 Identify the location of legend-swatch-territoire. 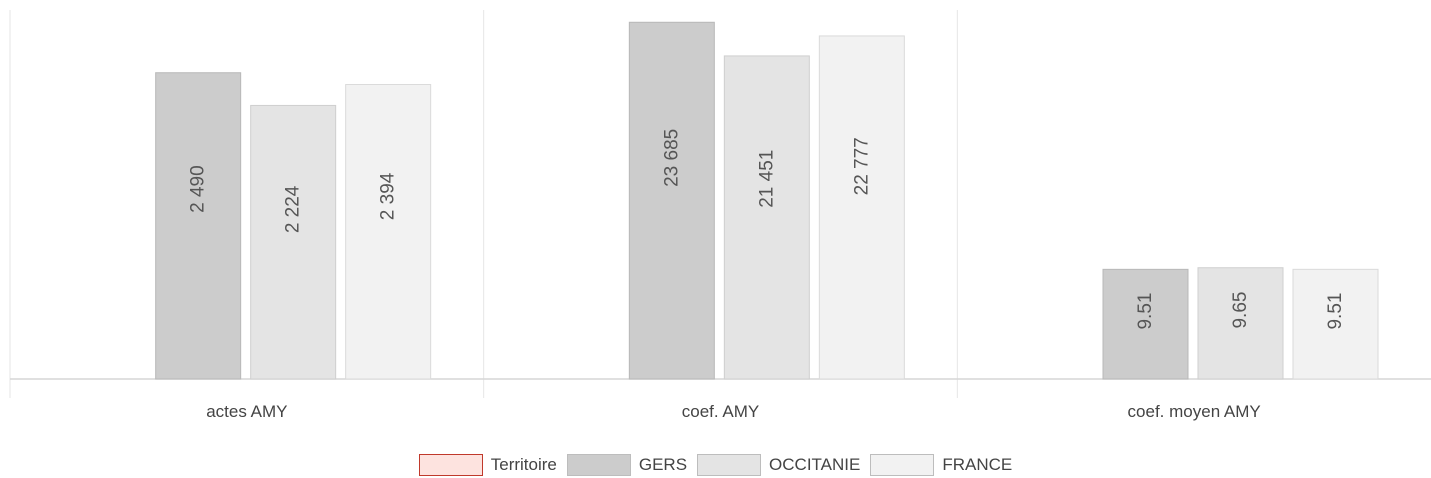
(451, 465).